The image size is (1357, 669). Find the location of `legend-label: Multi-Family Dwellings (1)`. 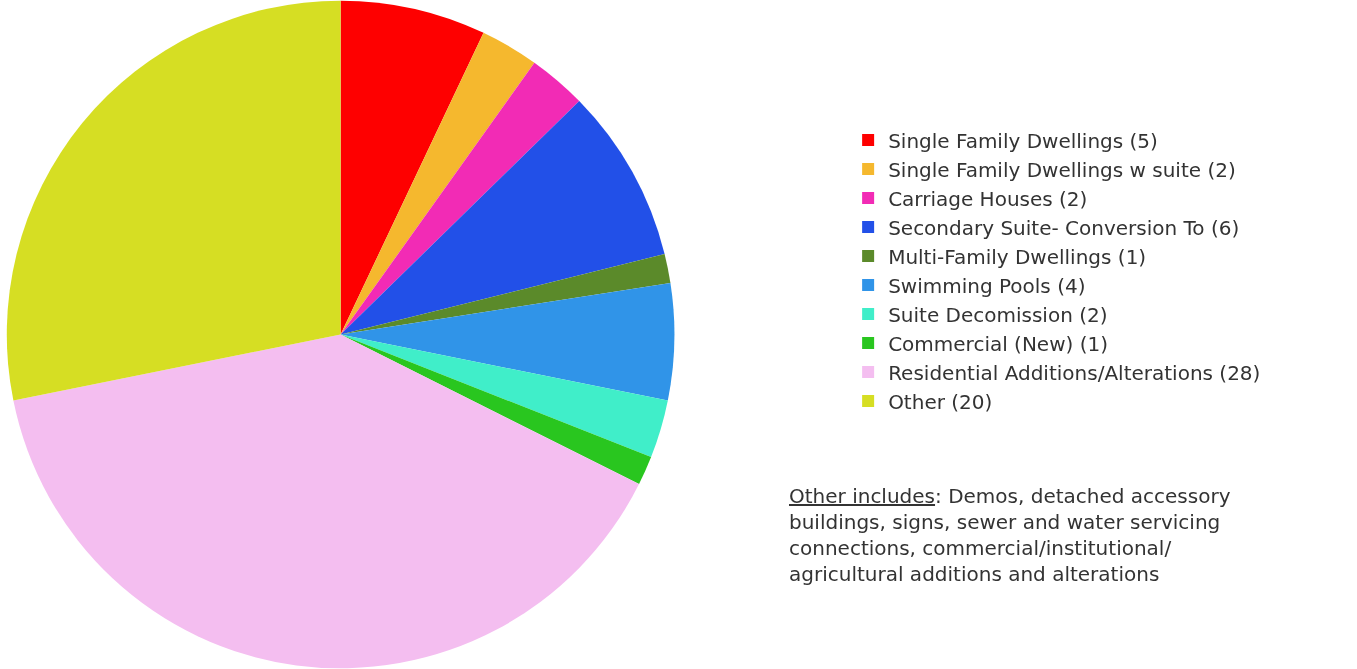

legend-label: Multi-Family Dwellings (1) is located at coordinates (1017, 256).